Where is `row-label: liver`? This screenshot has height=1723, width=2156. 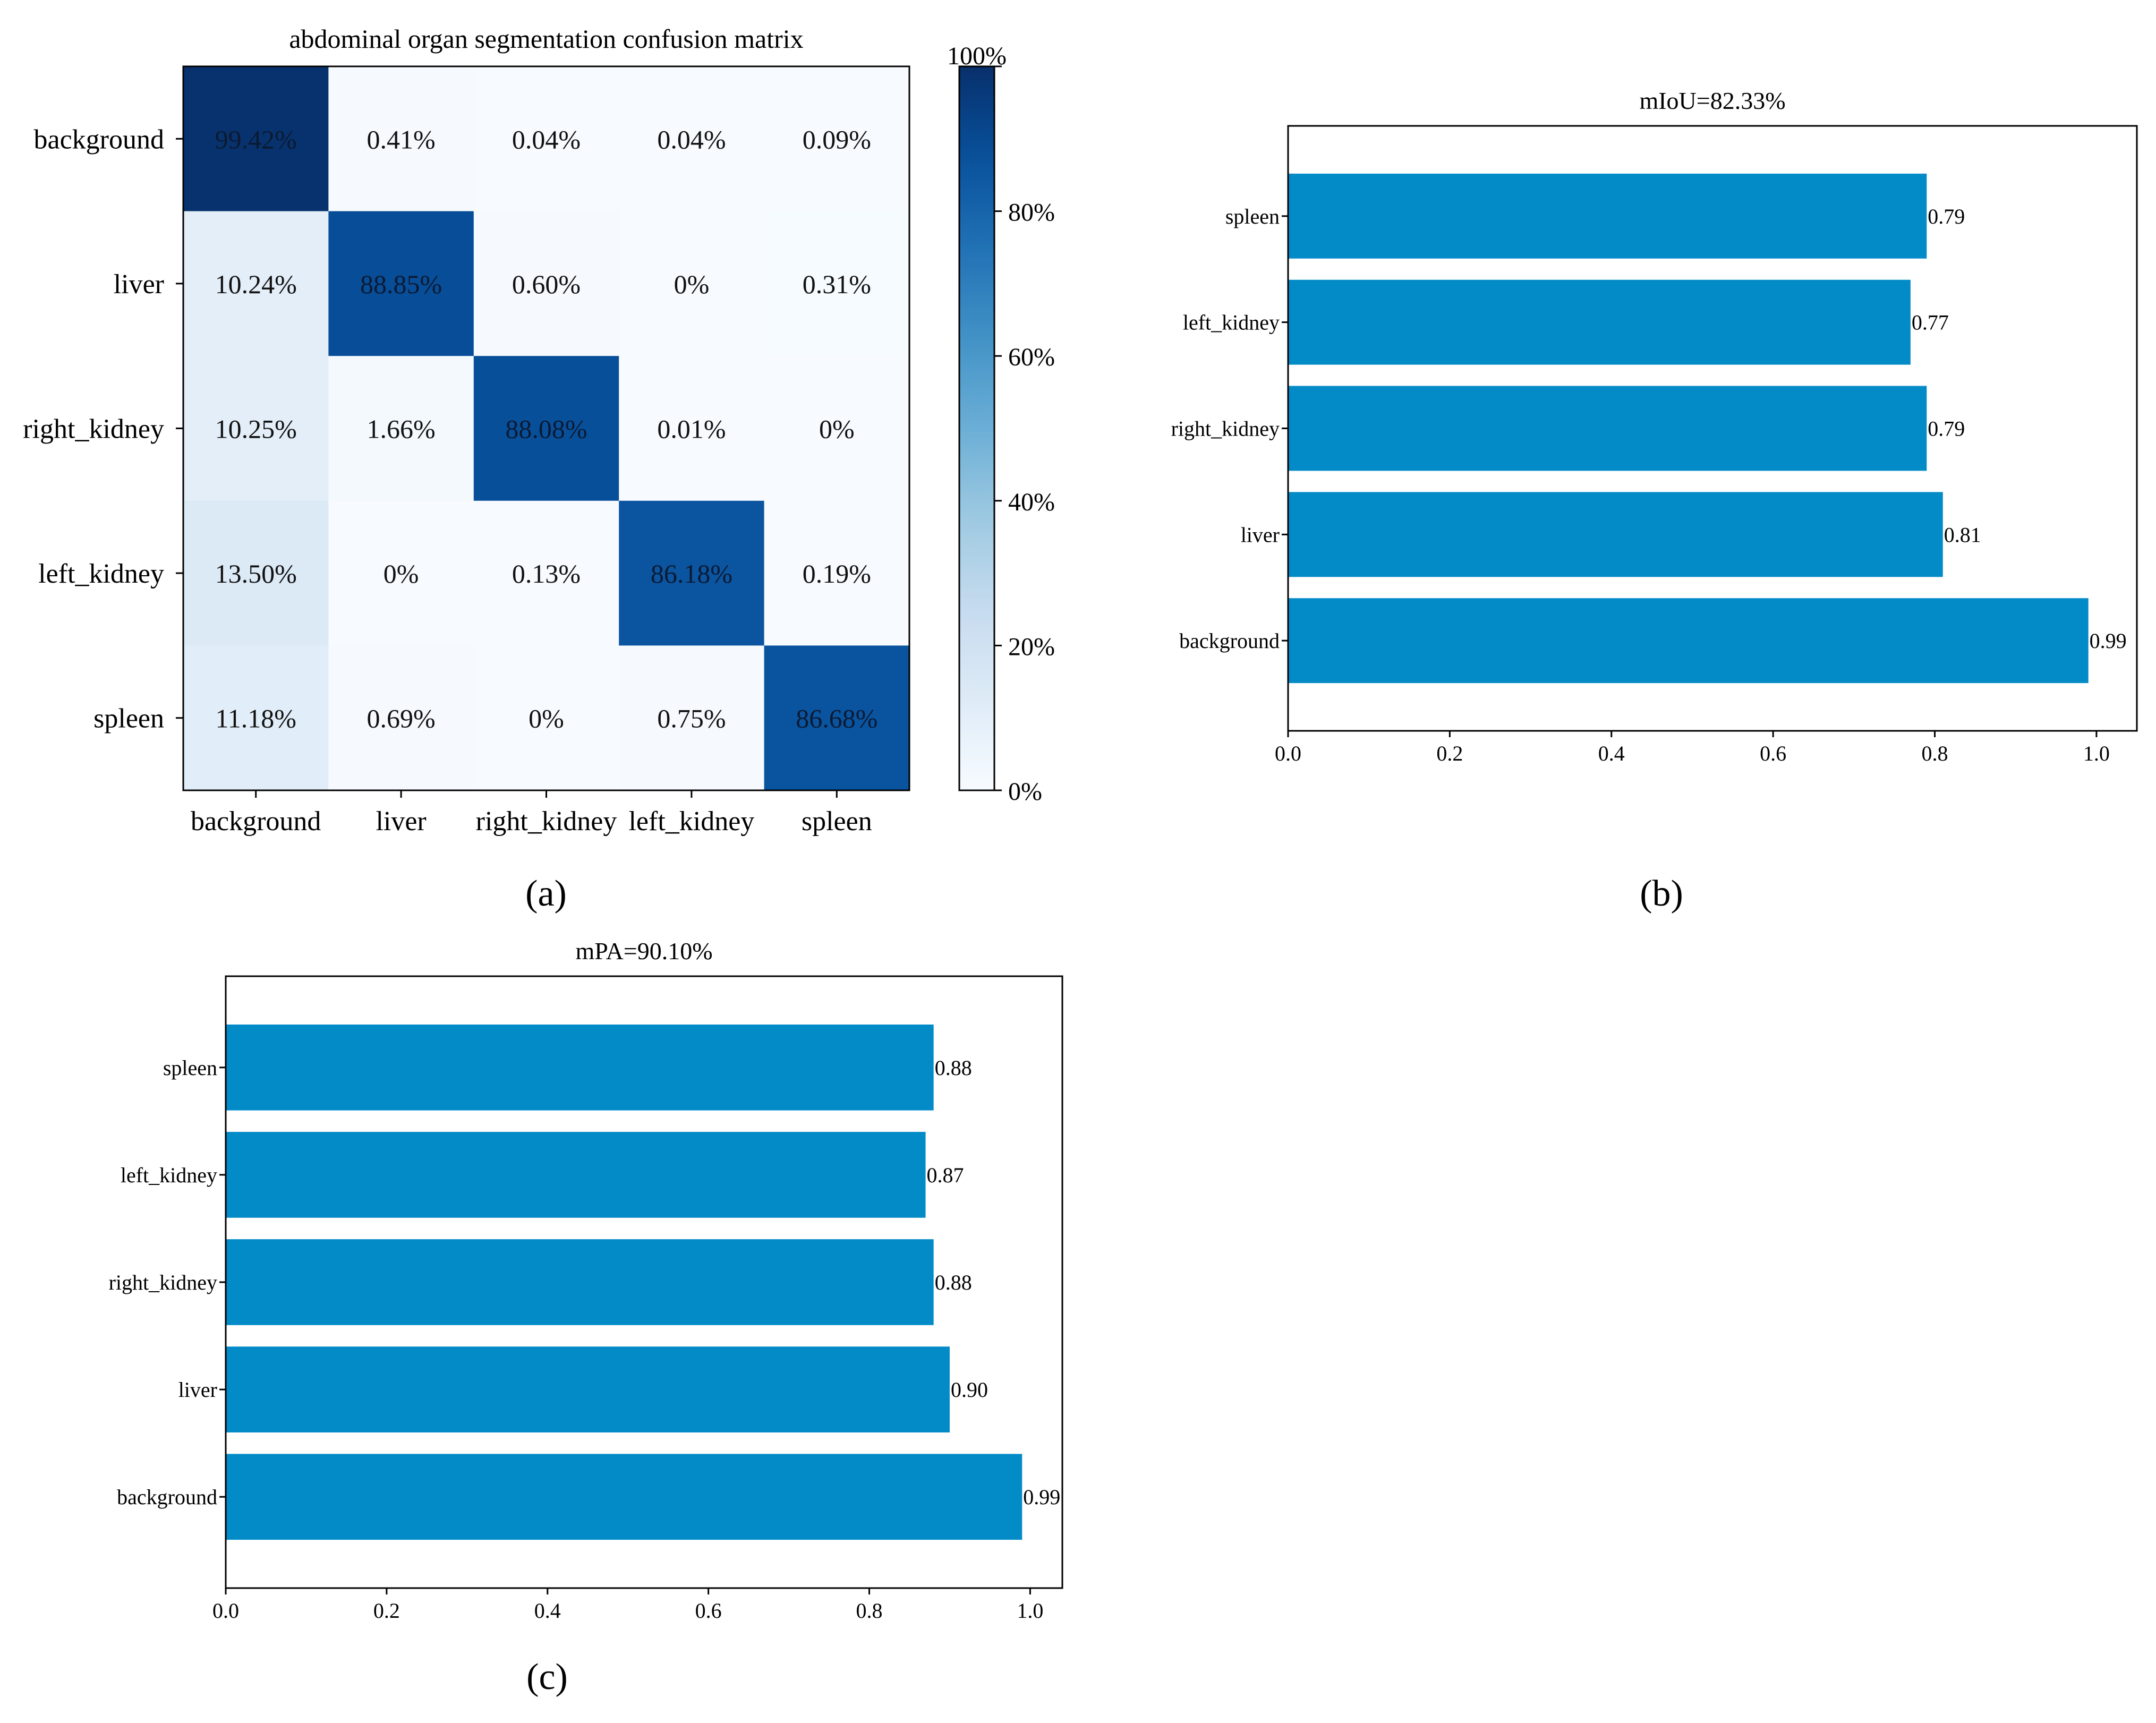 row-label: liver is located at coordinates (139, 284).